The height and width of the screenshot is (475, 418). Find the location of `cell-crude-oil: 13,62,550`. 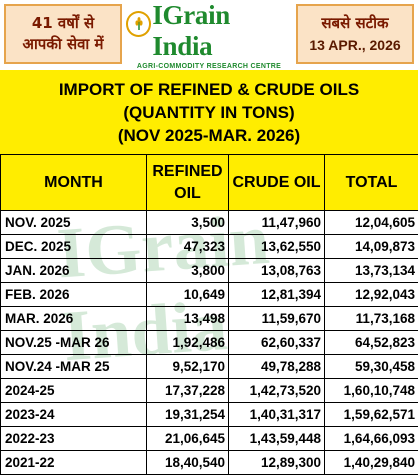

cell-crude-oil: 13,62,550 is located at coordinates (277, 247).